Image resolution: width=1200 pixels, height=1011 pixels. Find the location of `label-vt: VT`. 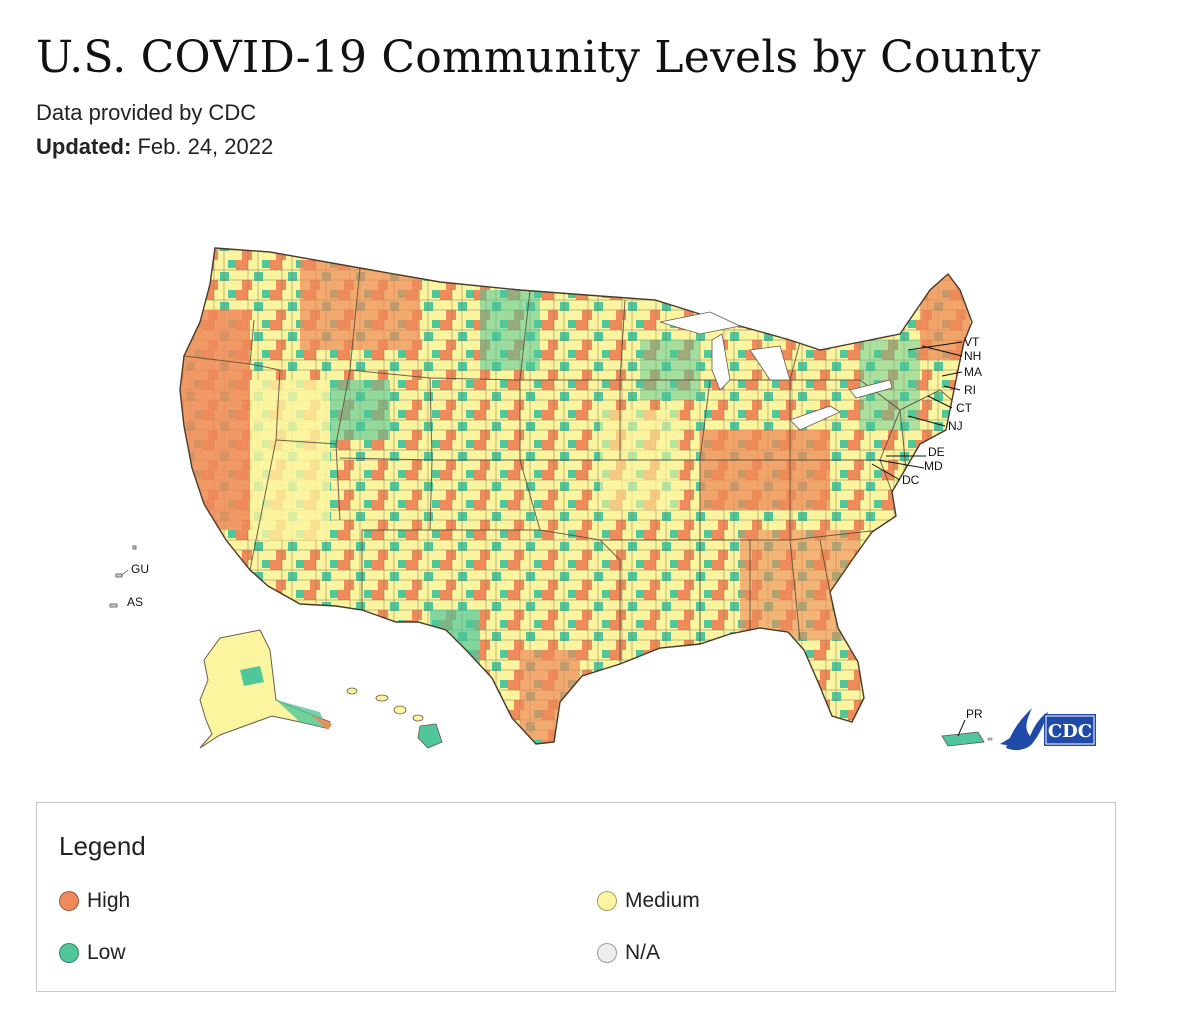

label-vt: VT is located at coordinates (972, 342).